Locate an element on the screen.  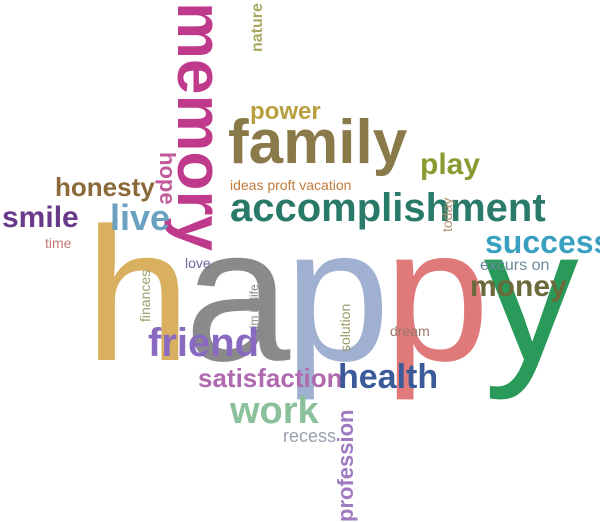
happy-letter-p2: p is located at coordinates (437, 295).